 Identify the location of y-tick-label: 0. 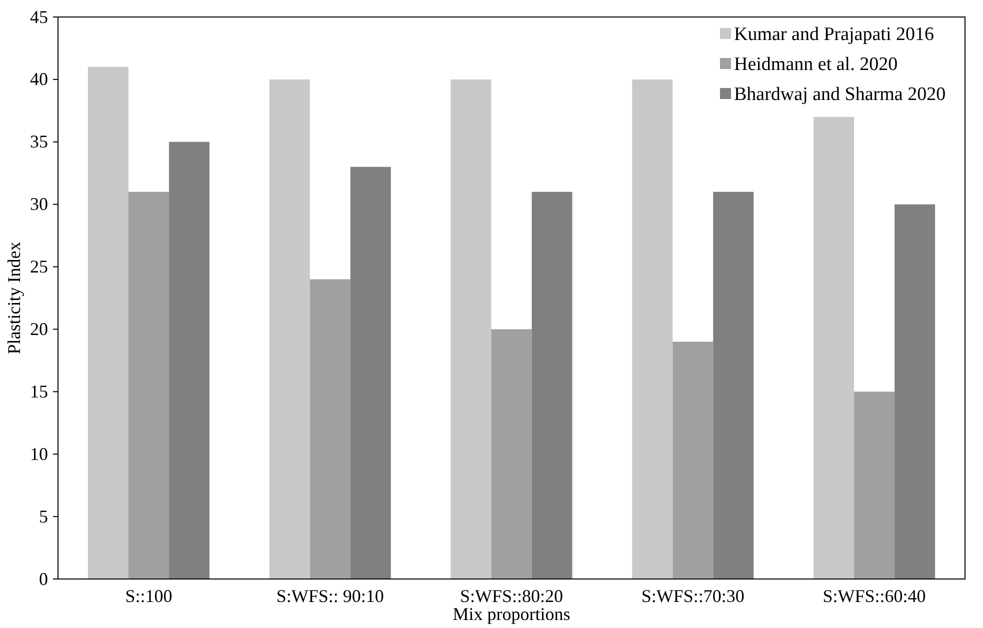
(43, 578).